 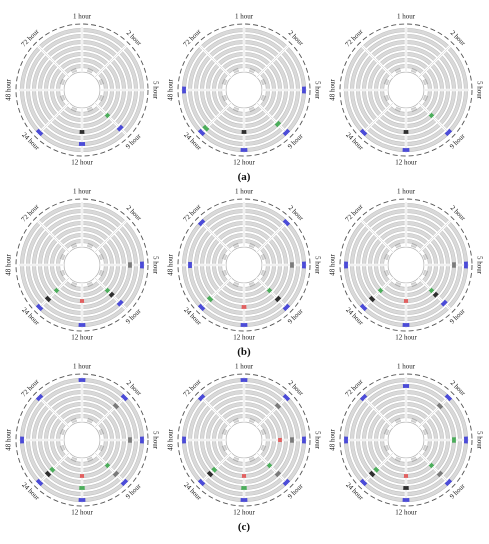 I want to click on hour-label: 12 hour, so click(x=82, y=163).